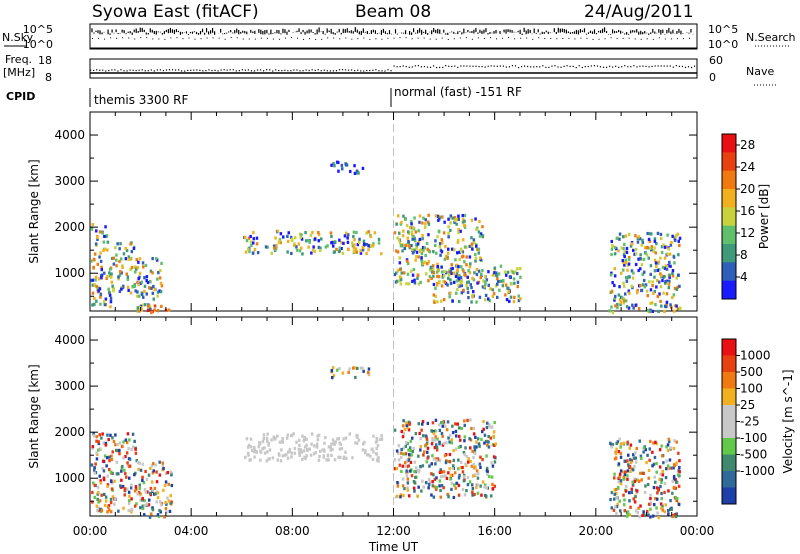 The image size is (800, 554). I want to click on colorbar-swatch, so click(729, 253).